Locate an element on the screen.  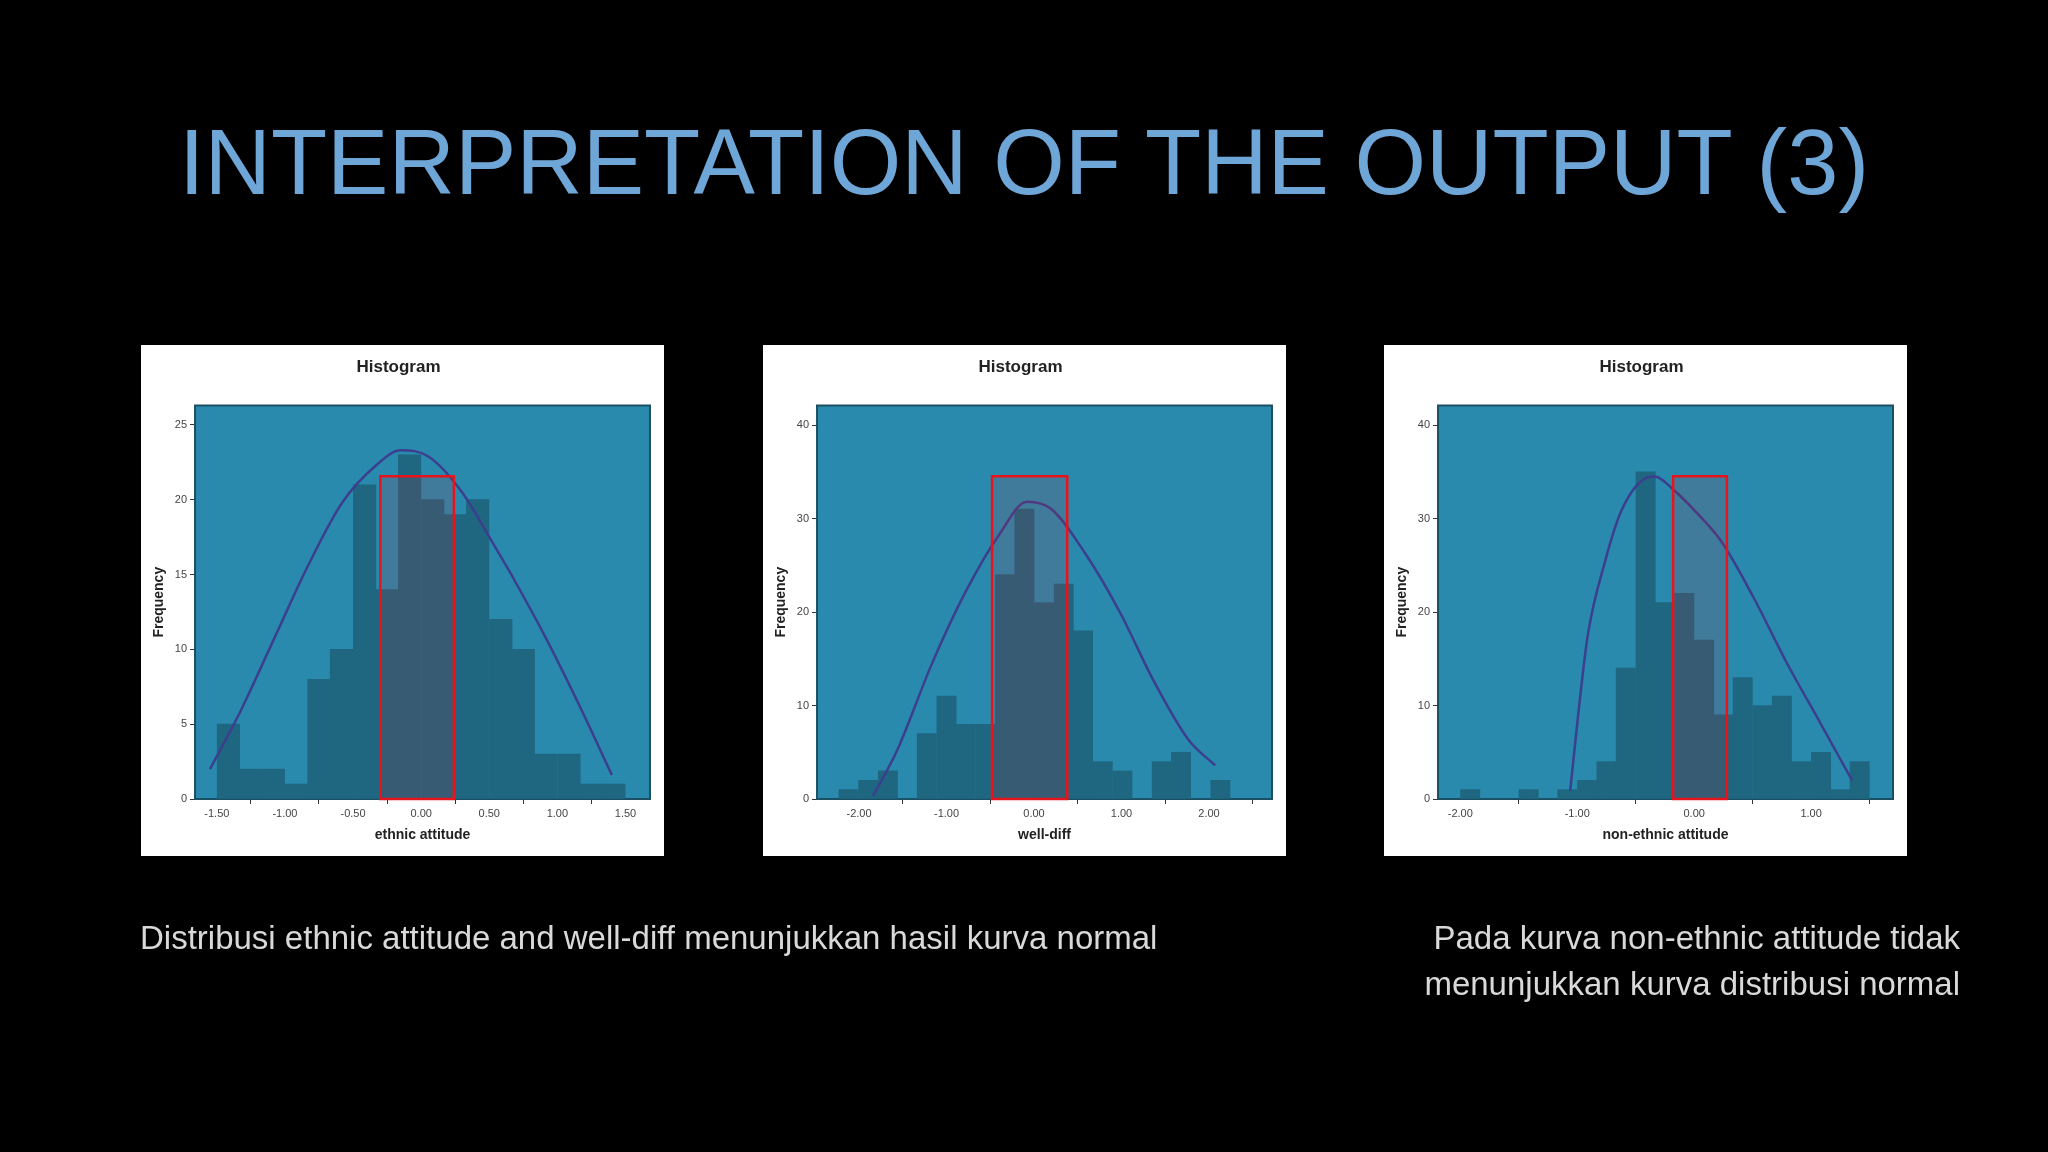
x-tick-label: 0.50 is located at coordinates (489, 812).